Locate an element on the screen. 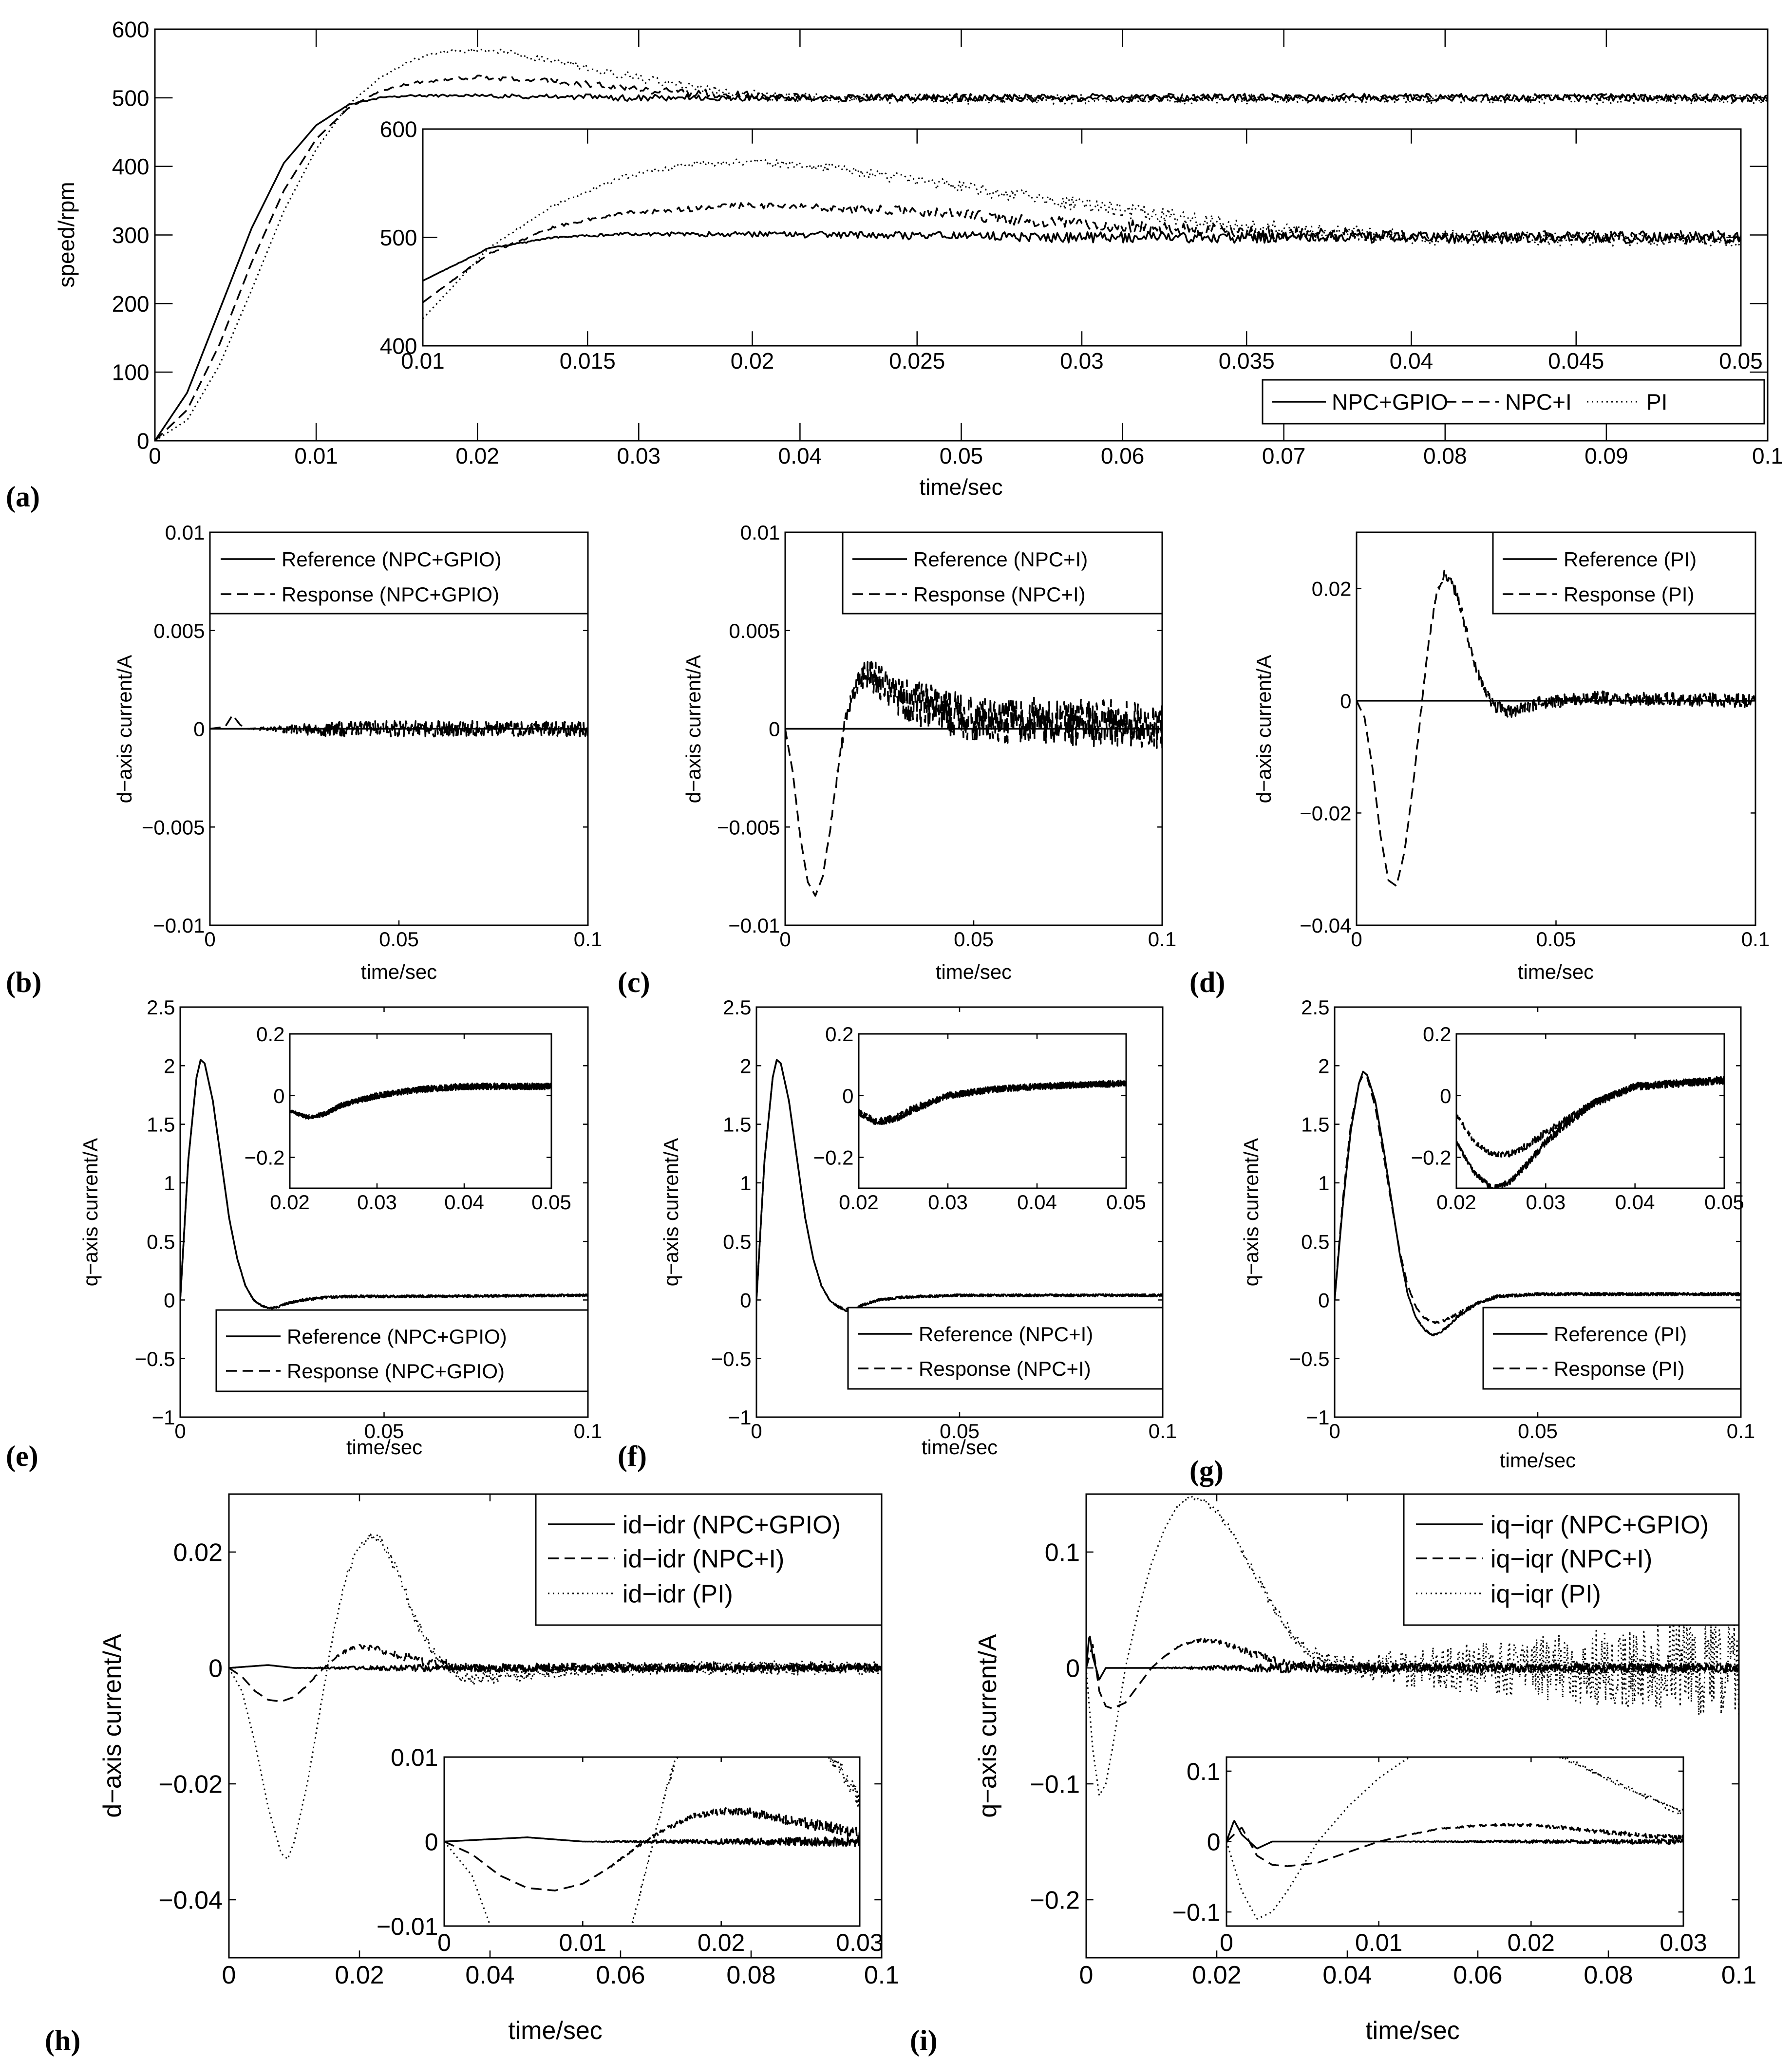 The width and height of the screenshot is (1792, 2059). chart-i-xtick-label: 0.02 is located at coordinates (1216, 1975).